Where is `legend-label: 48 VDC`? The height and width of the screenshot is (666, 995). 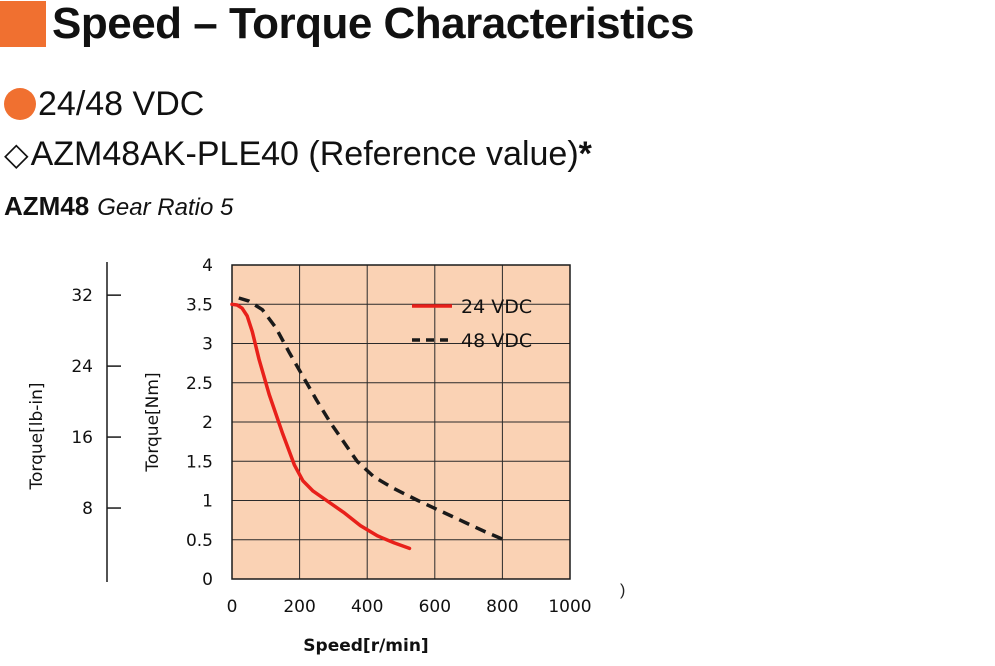
legend-label: 48 VDC is located at coordinates (496, 341).